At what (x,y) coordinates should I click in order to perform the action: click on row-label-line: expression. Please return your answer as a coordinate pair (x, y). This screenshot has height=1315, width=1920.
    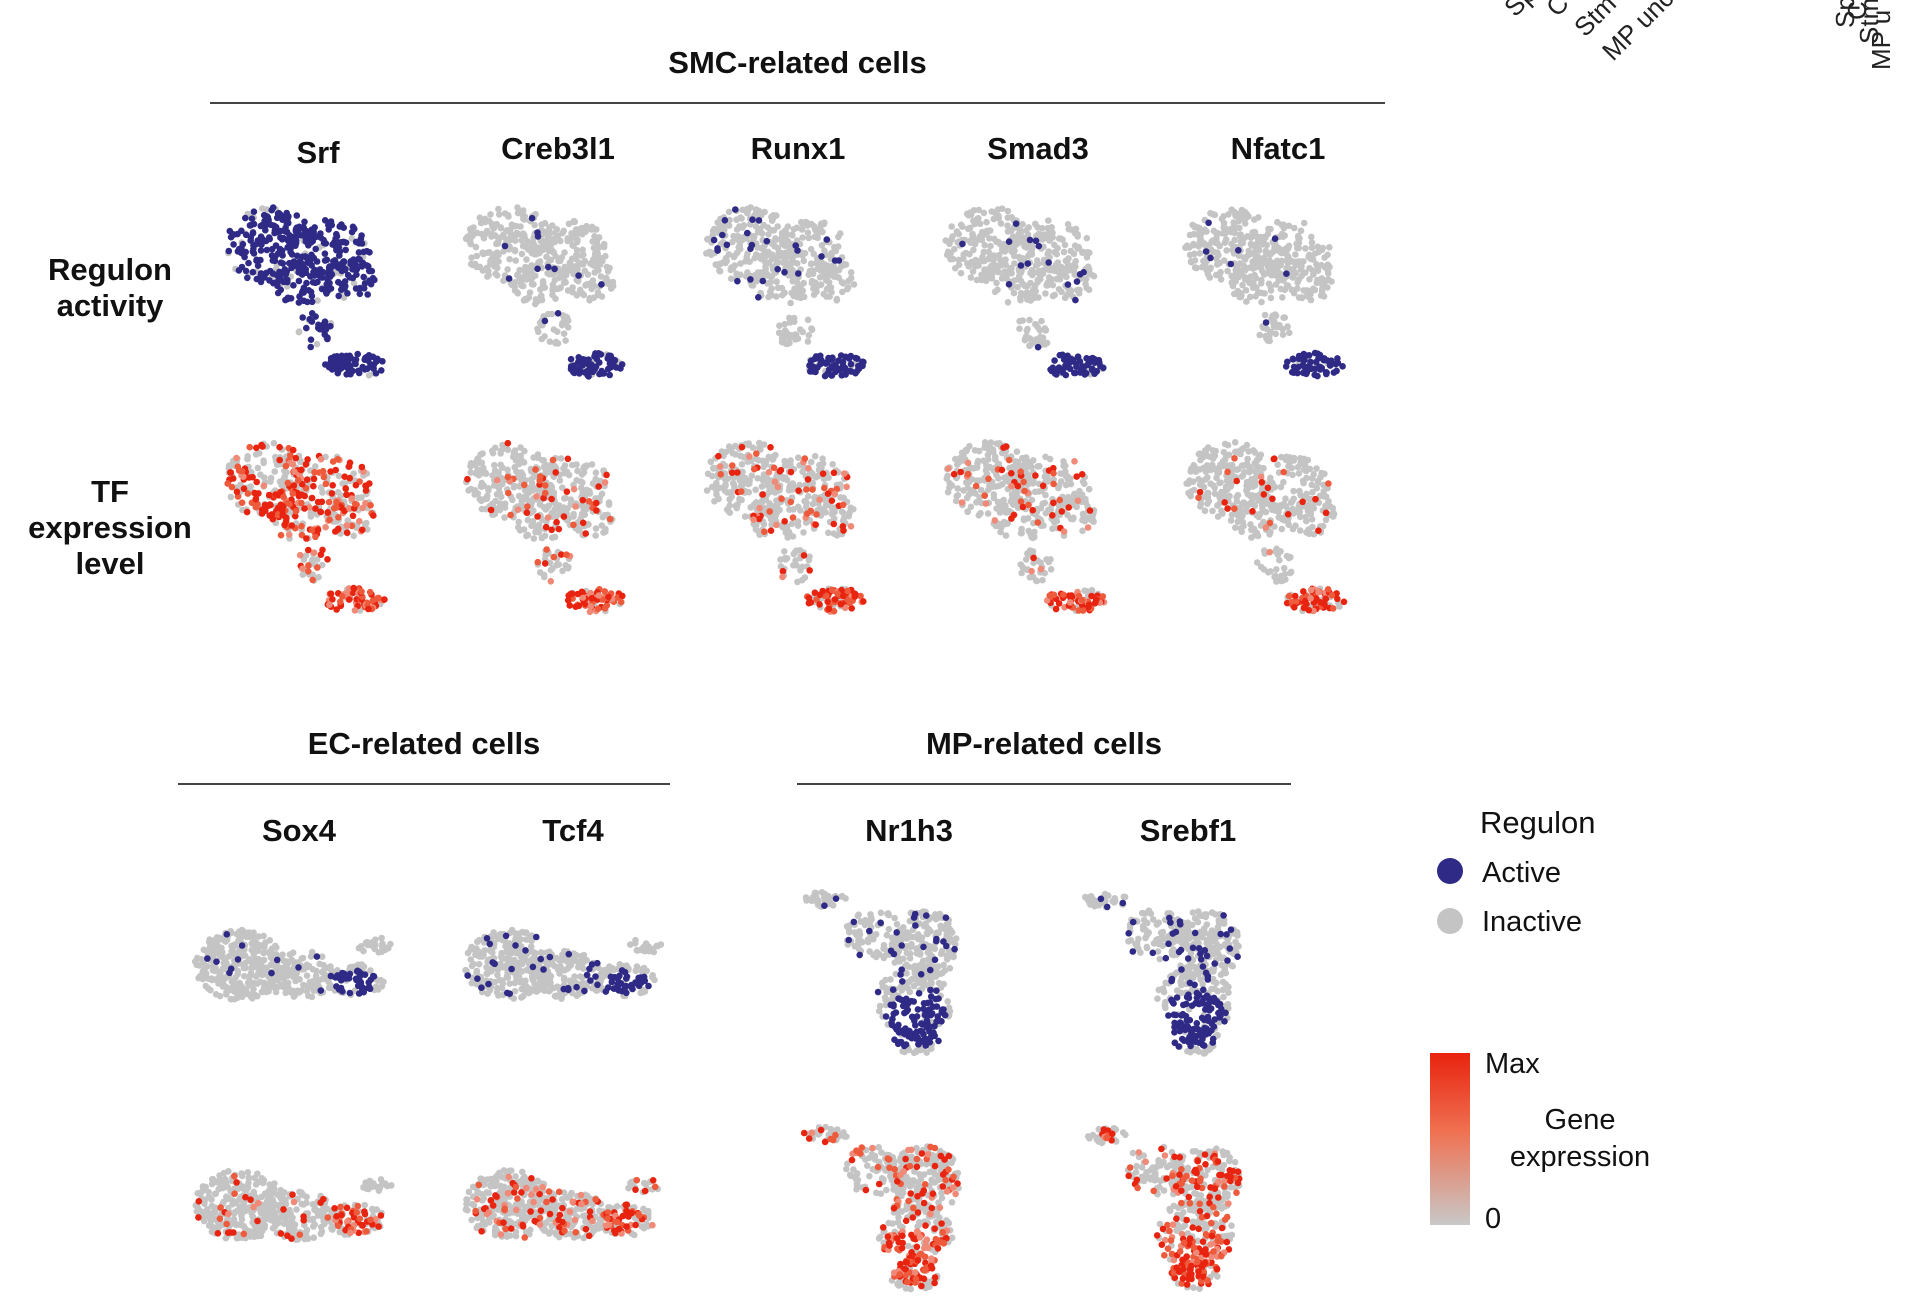
    Looking at the image, I should click on (110, 527).